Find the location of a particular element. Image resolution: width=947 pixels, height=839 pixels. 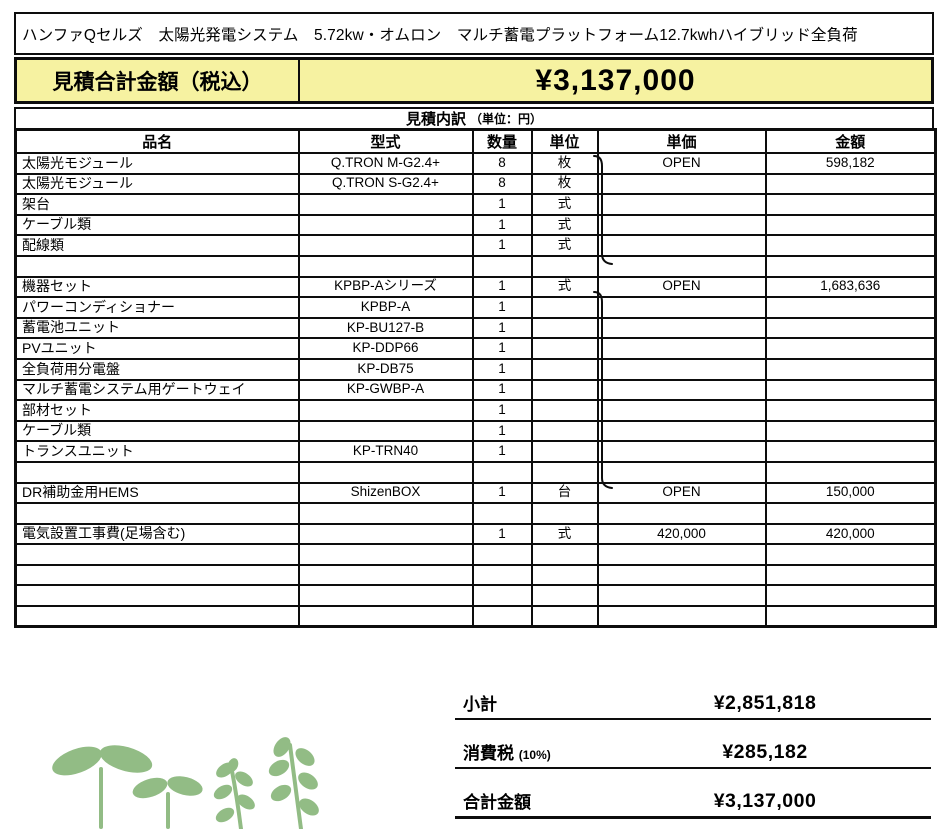

table-row: 部材セット 1 is located at coordinates (475, 410).